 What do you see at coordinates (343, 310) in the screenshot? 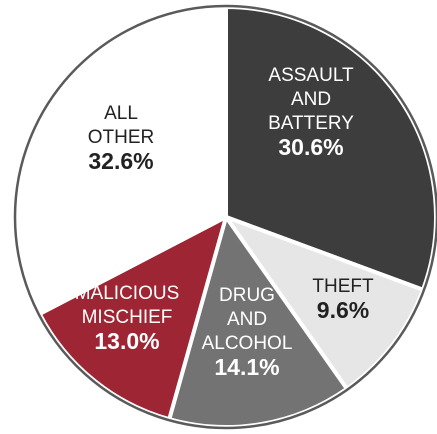
I see `slice-percent-label: 9.6%` at bounding box center [343, 310].